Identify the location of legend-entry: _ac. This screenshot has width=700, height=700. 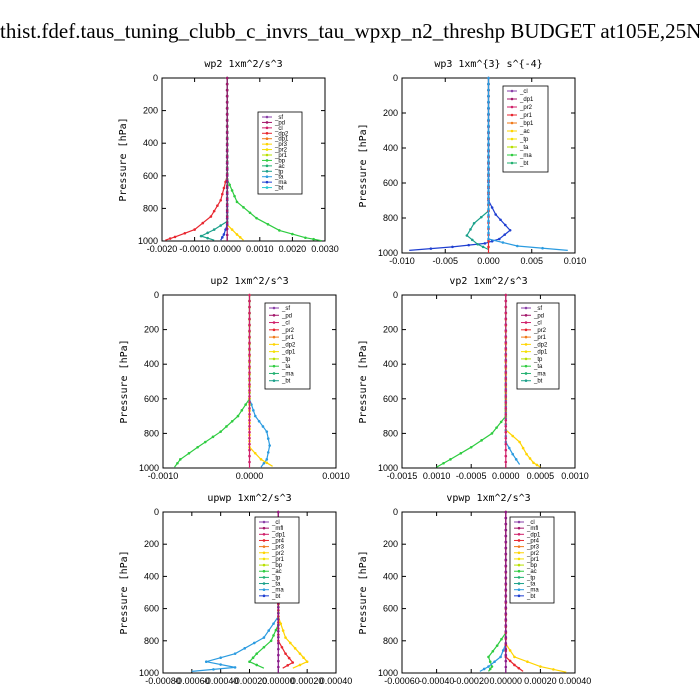
(276, 572).